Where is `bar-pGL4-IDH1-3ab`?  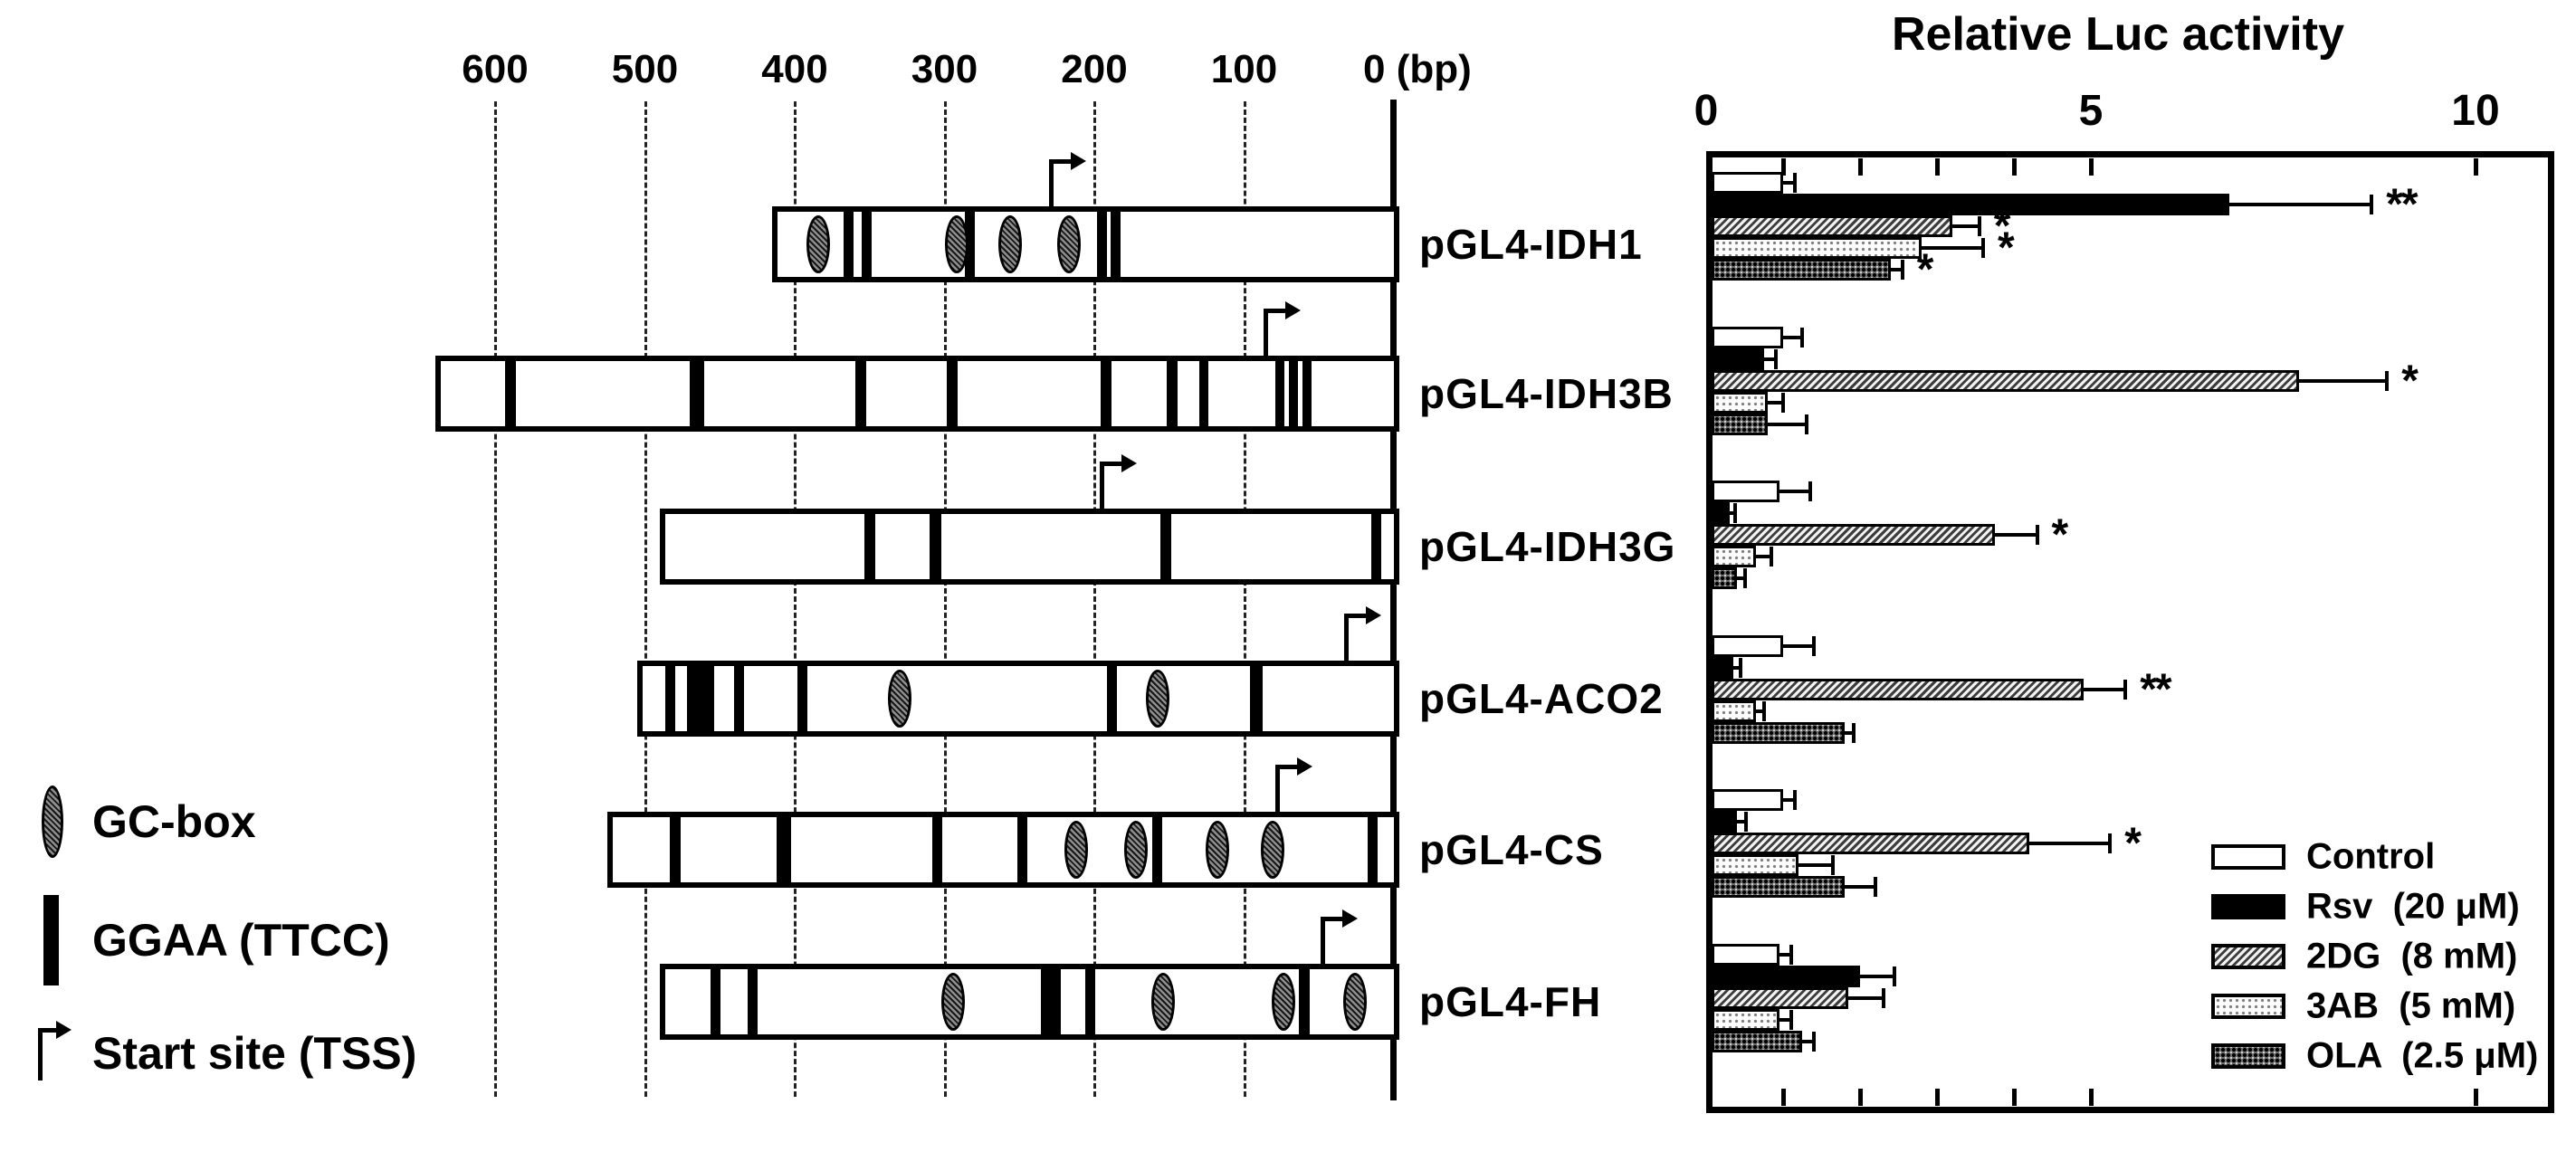
bar-pGL4-IDH1-3ab is located at coordinates (1817, 248).